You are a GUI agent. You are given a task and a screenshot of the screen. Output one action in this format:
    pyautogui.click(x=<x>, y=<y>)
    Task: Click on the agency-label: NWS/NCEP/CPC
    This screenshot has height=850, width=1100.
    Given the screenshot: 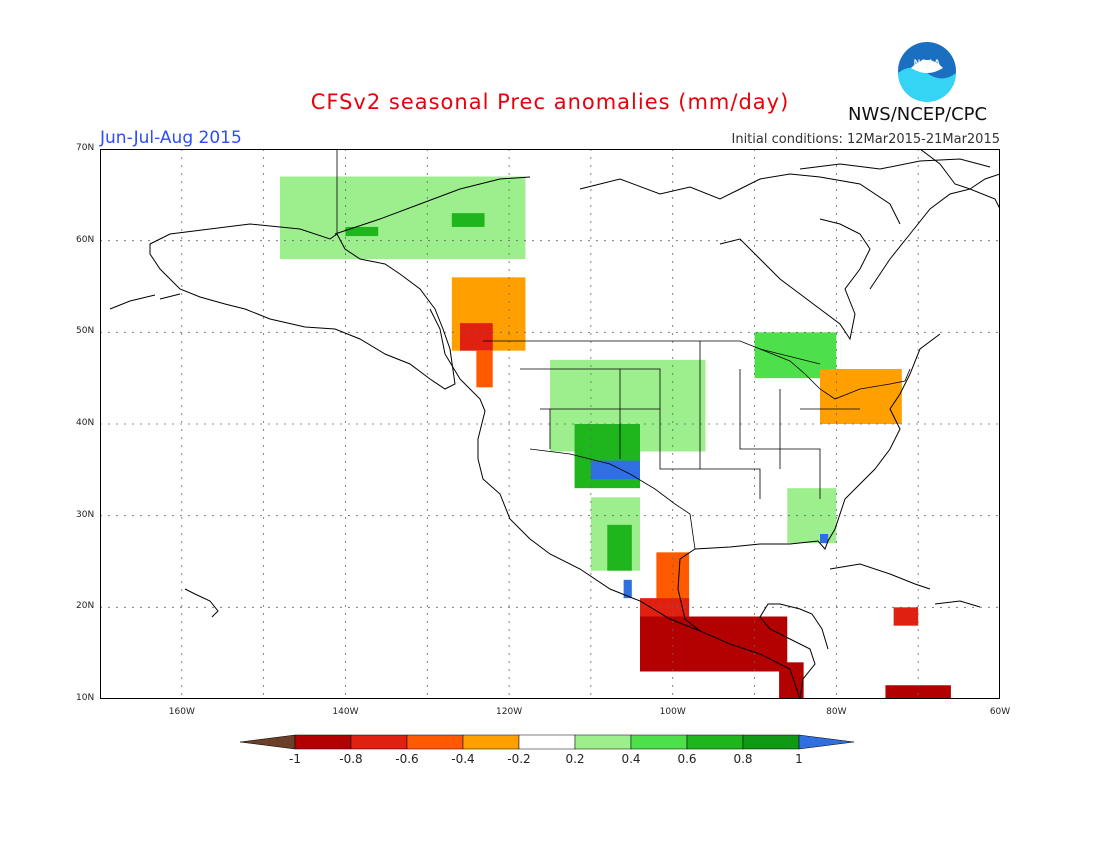 What is the action you would take?
    pyautogui.click(x=918, y=114)
    